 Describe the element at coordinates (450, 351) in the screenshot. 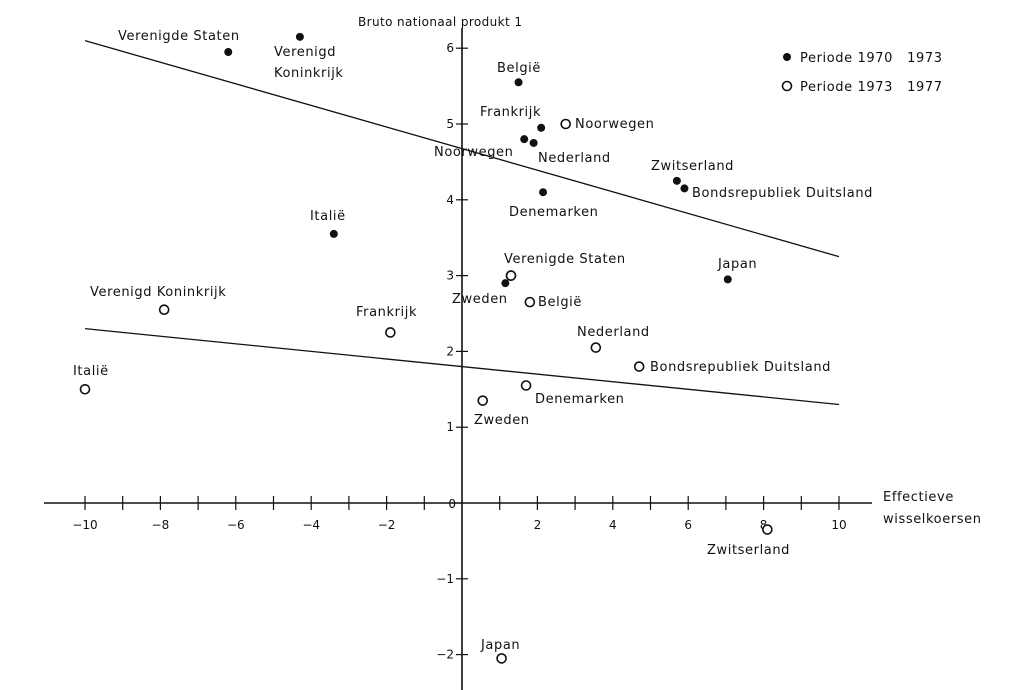

I see `y-tick-label: 2` at that location.